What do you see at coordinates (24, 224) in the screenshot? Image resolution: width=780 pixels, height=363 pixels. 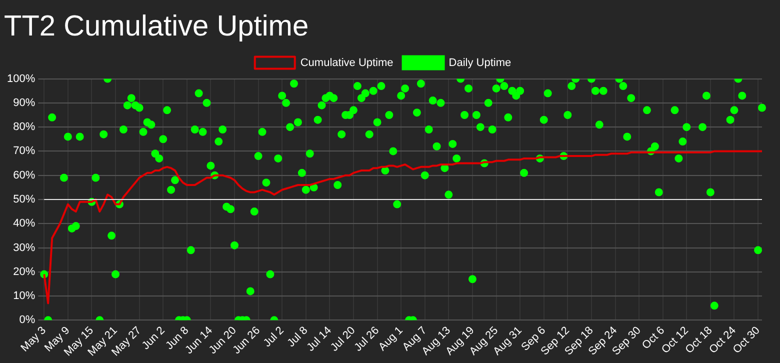 I see `y-tick-label: 40%` at bounding box center [24, 224].